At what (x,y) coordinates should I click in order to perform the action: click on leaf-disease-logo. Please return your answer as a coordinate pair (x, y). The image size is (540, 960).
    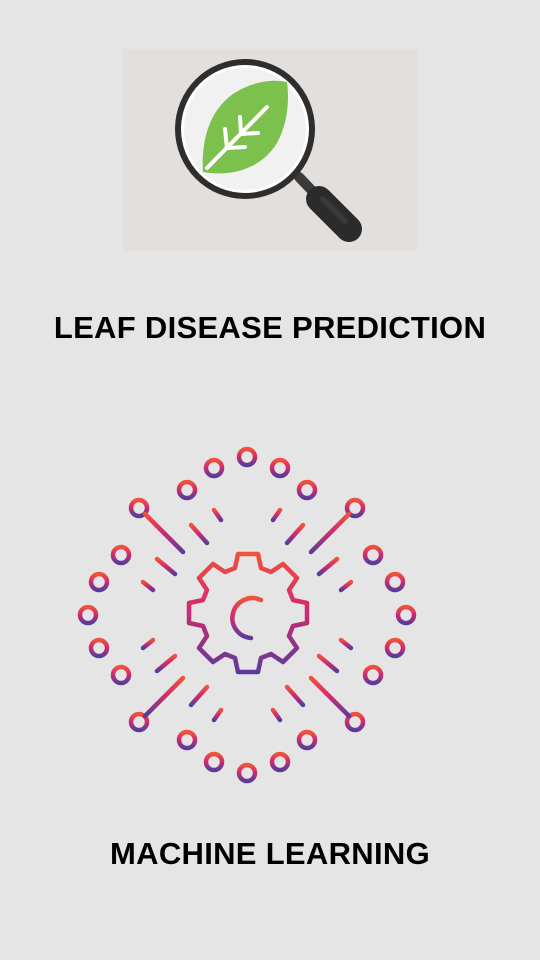
    Looking at the image, I should click on (270, 150).